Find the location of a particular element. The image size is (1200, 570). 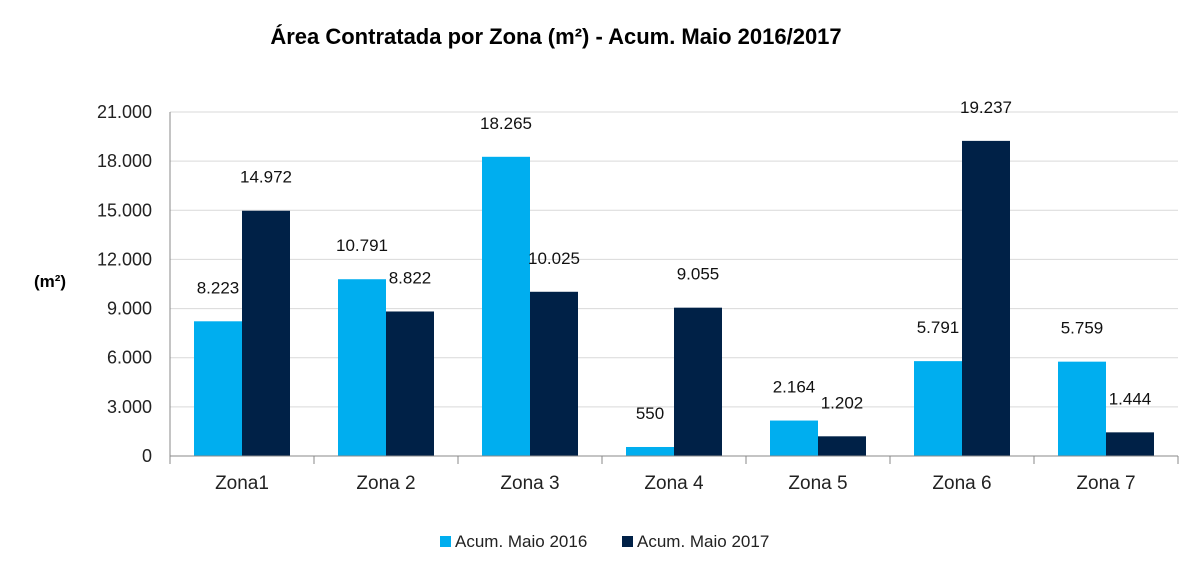

x-tick-label: Zona 4 is located at coordinates (674, 483).